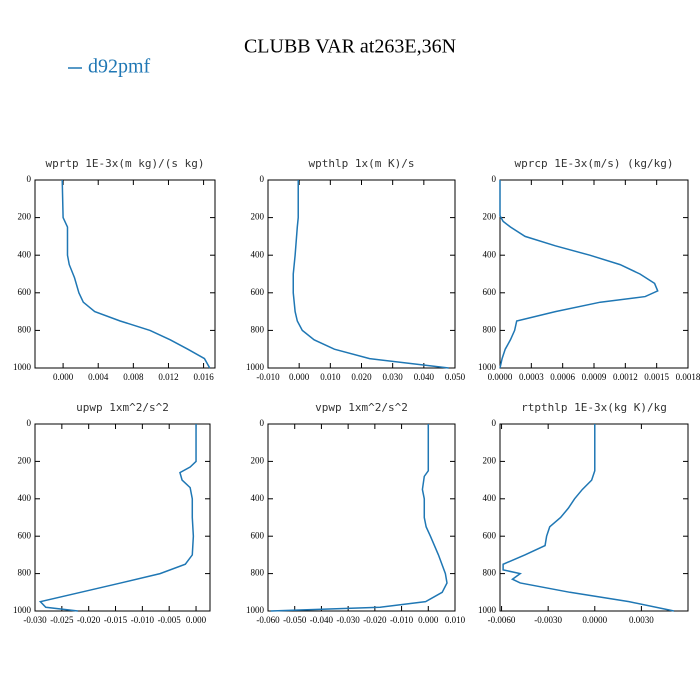 This screenshot has width=700, height=700. Describe the element at coordinates (424, 377) in the screenshot. I see `x-tick-label: 0.040` at that location.